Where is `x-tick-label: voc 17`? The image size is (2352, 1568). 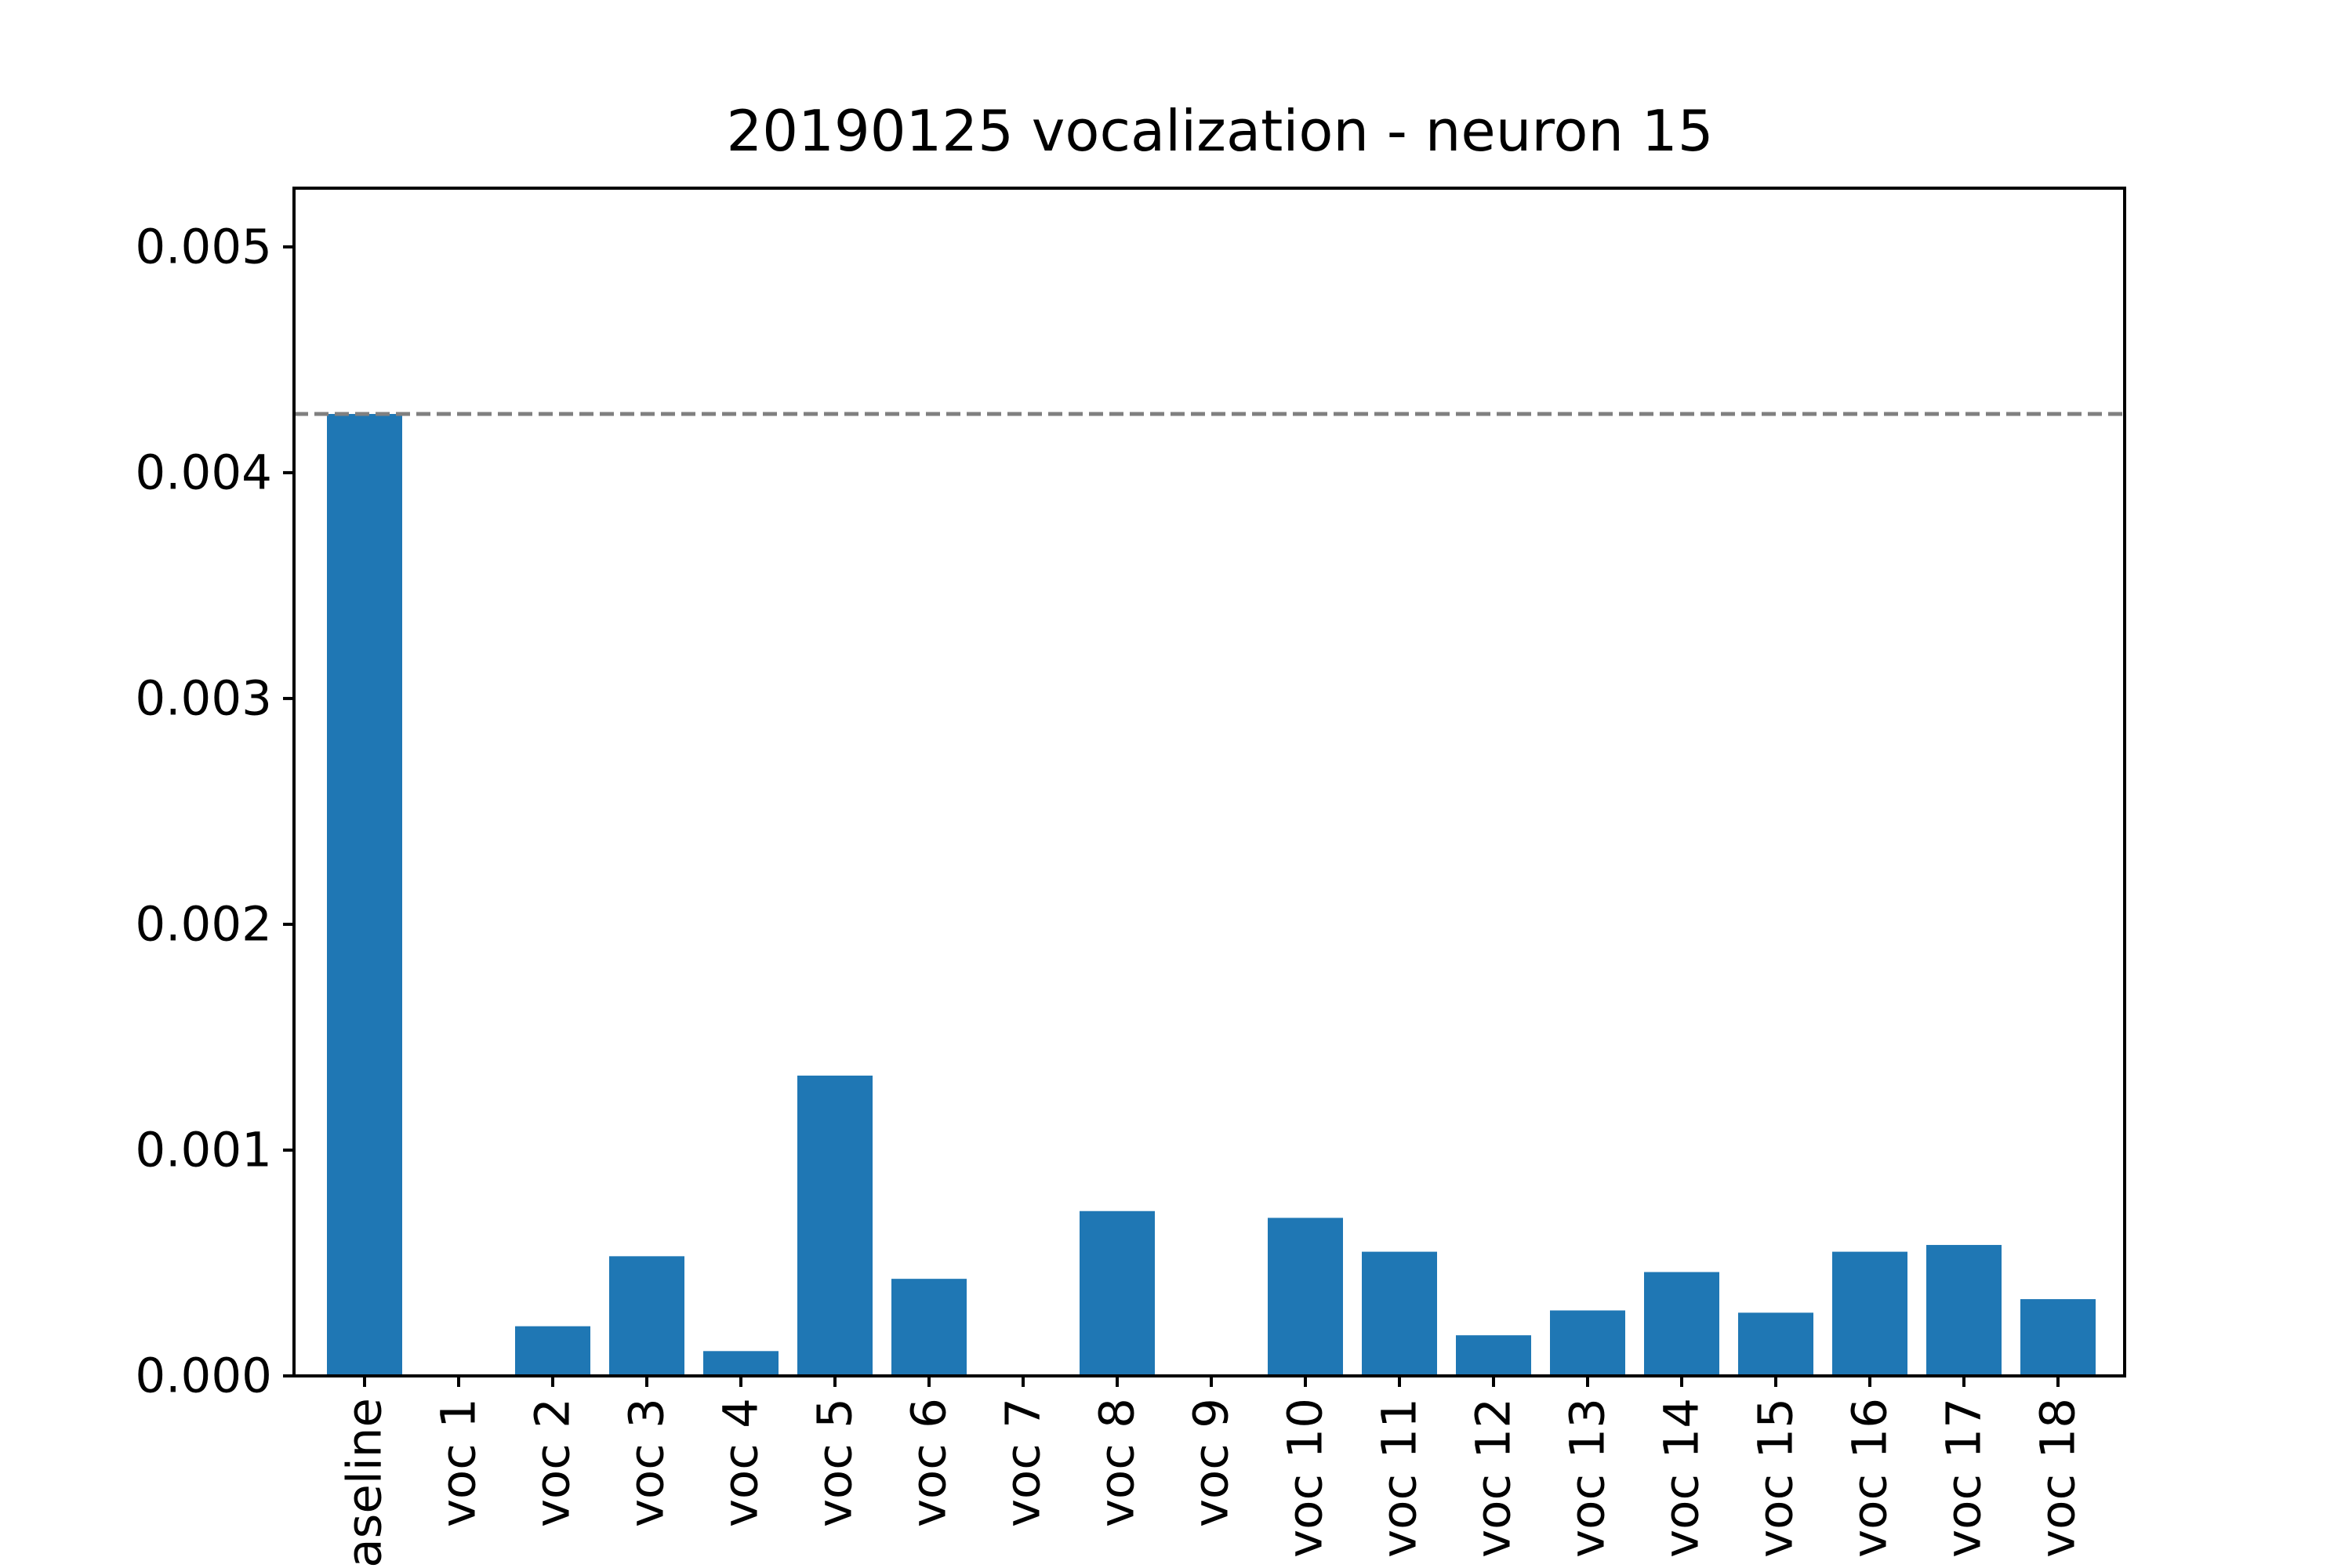
x-tick-label: voc 17 is located at coordinates (1964, 1478).